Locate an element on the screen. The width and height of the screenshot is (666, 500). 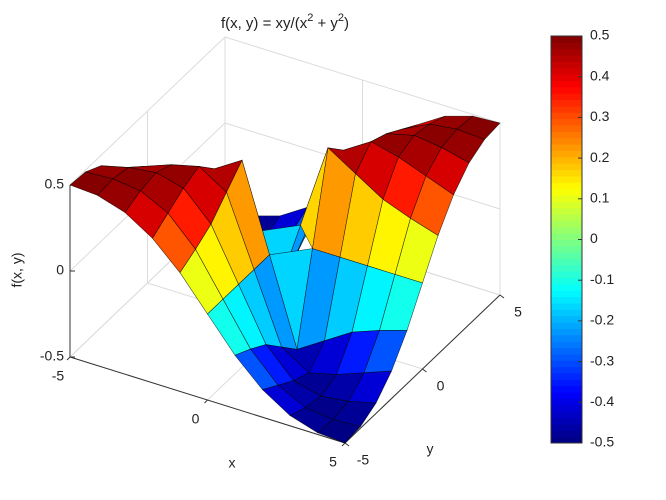
colorbar-tick-label: -0.4 is located at coordinates (602, 401).